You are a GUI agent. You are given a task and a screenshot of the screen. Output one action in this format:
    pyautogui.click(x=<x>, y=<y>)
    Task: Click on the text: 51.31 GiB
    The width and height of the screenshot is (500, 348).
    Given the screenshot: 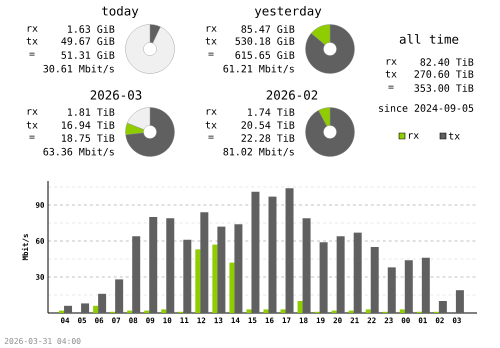 What is the action you would take?
    pyautogui.click(x=88, y=55)
    